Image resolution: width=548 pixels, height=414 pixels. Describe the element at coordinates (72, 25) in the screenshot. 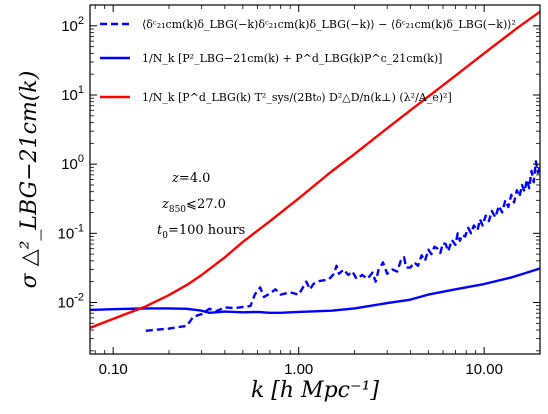

I see `y-tick-label: 10²` at that location.